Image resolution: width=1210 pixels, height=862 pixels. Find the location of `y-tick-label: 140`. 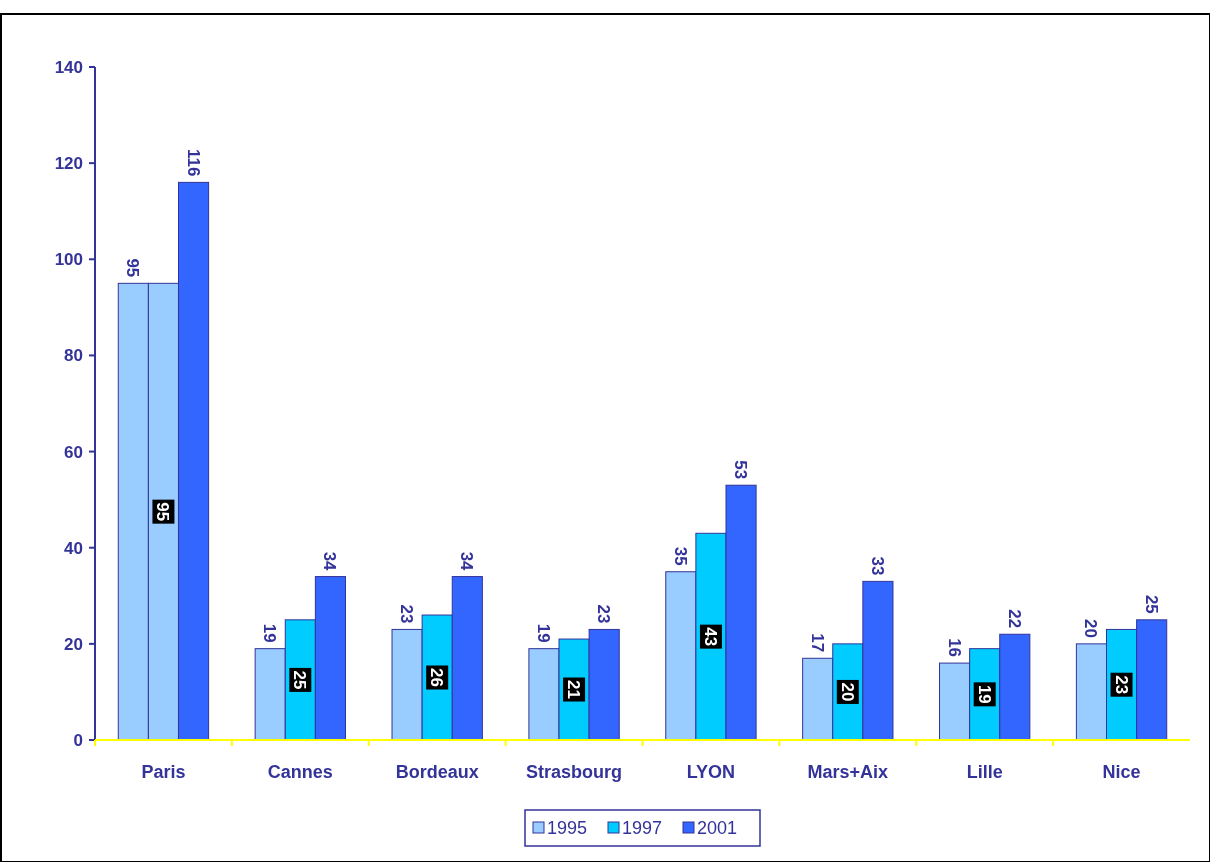

y-tick-label: 140 is located at coordinates (68, 67).